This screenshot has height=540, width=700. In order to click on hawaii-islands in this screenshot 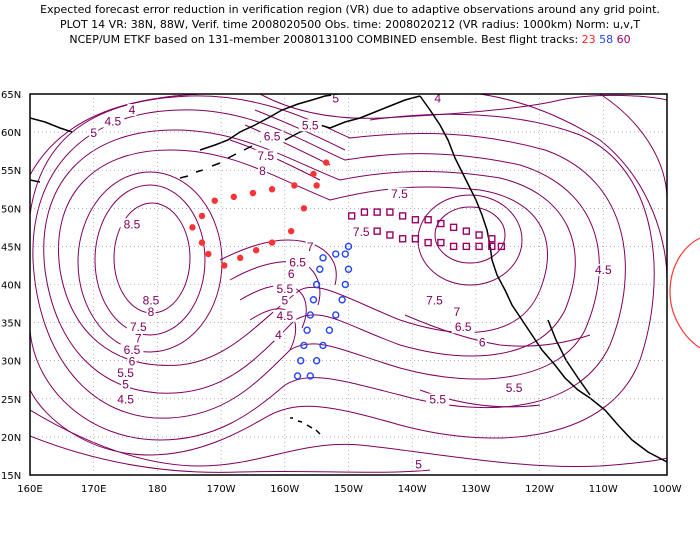, I will do `click(305, 426)`.